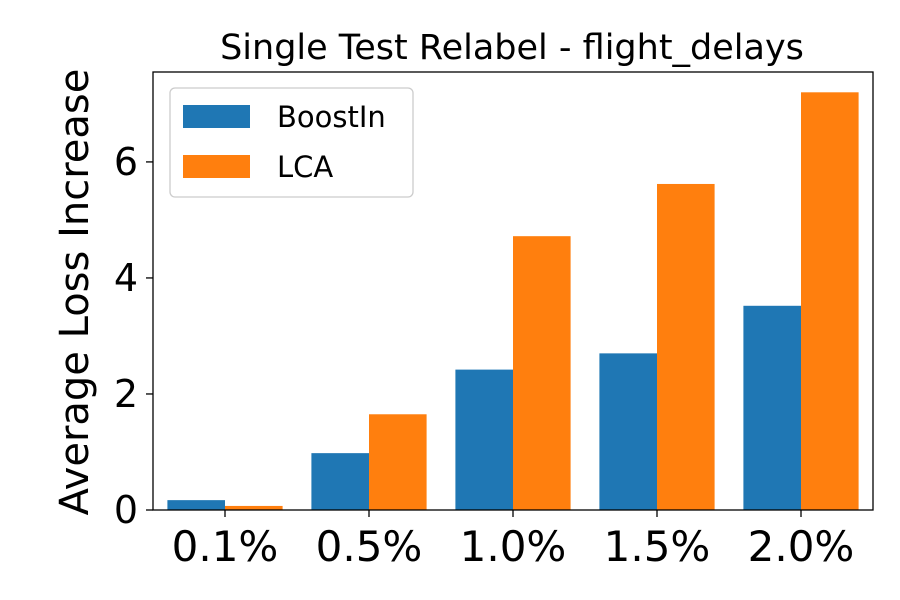  I want to click on legend-swatch-lca, so click(216, 166).